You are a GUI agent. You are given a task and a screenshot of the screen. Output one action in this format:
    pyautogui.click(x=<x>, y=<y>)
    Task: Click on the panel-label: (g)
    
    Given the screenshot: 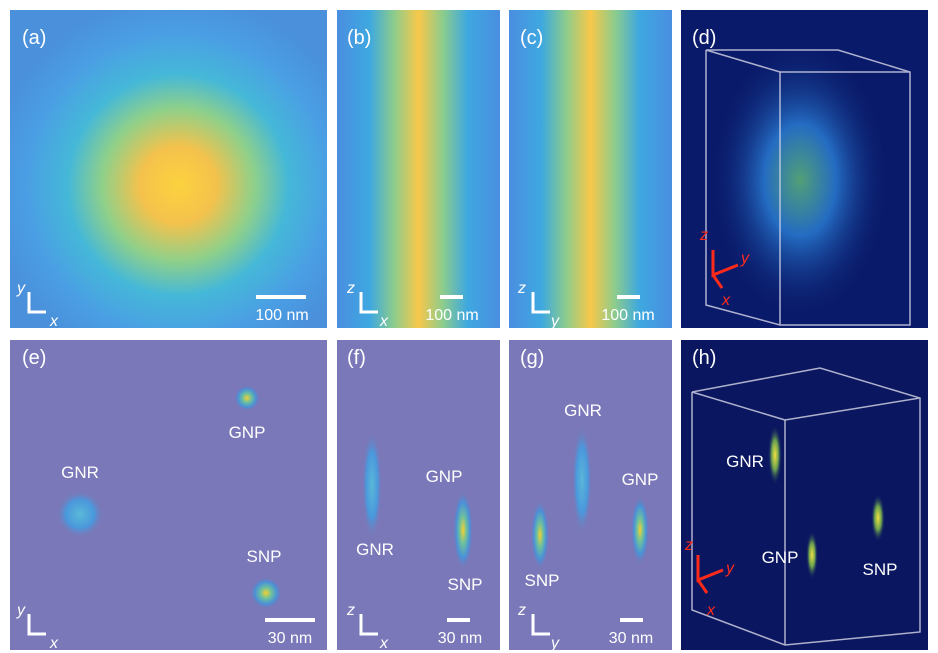 What is the action you would take?
    pyautogui.click(x=532, y=358)
    